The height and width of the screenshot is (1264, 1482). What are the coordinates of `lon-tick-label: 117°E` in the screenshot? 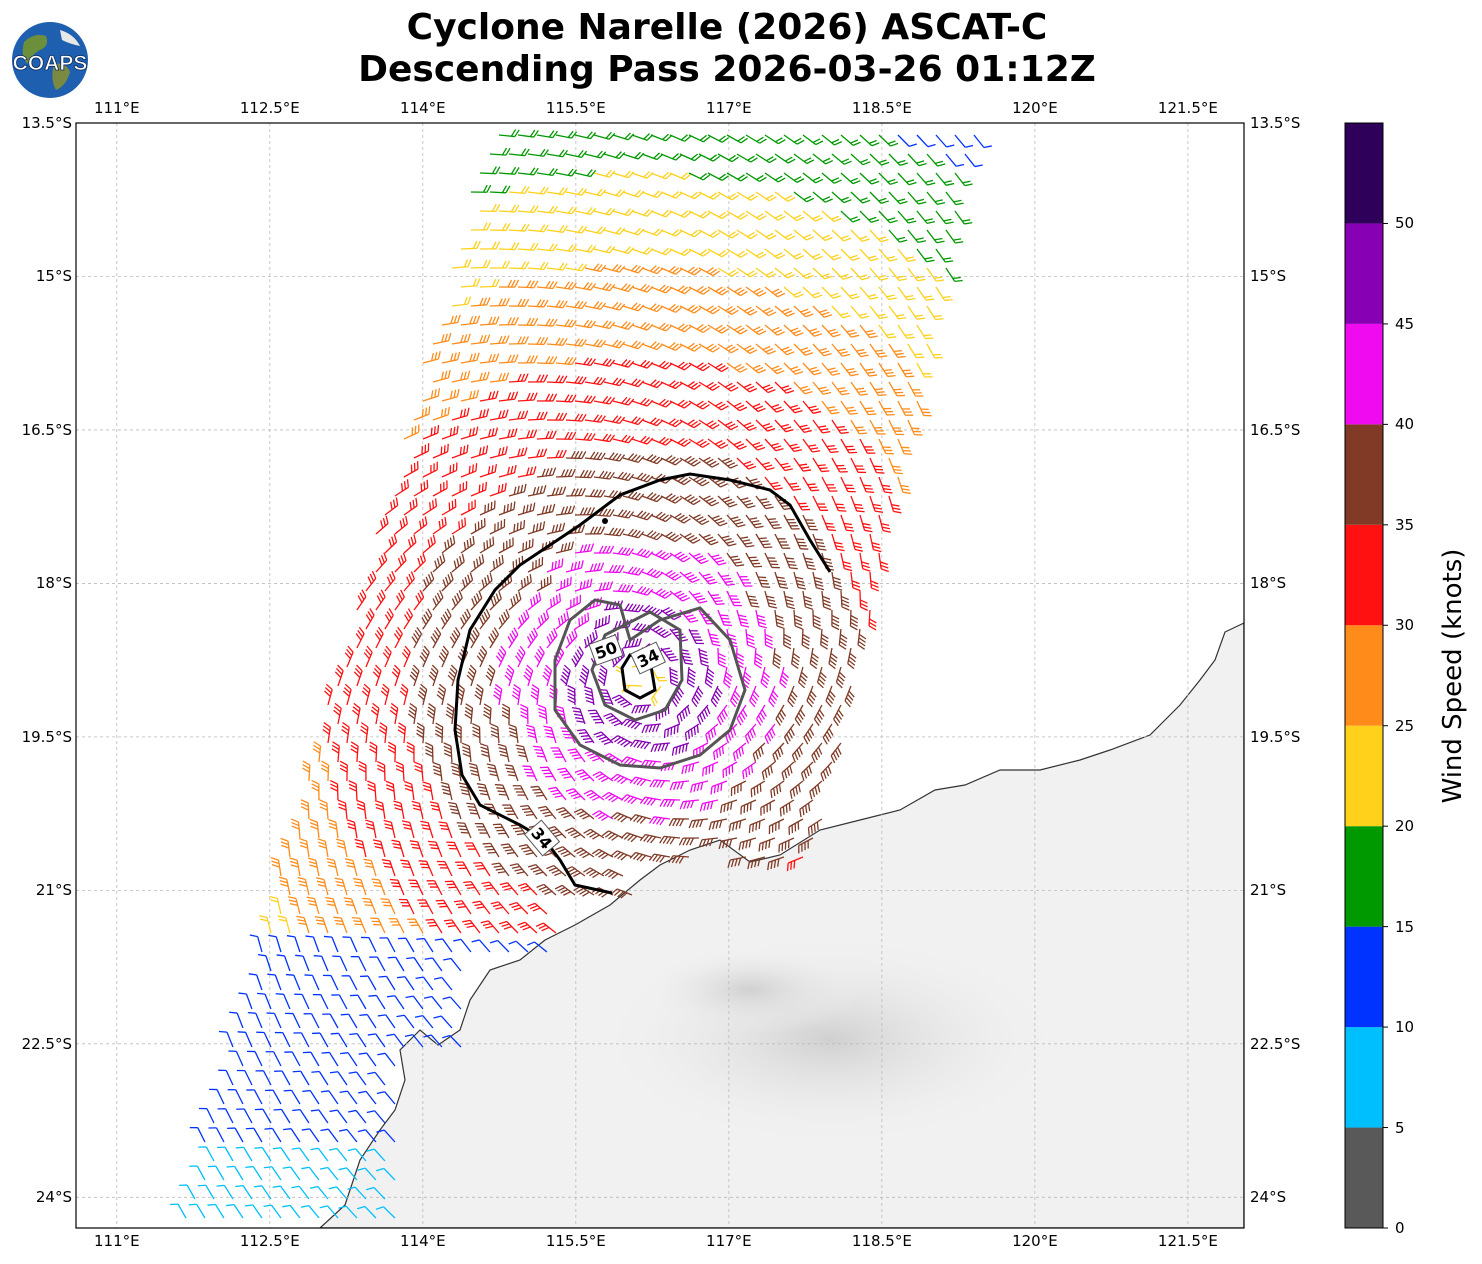 It's located at (729, 108).